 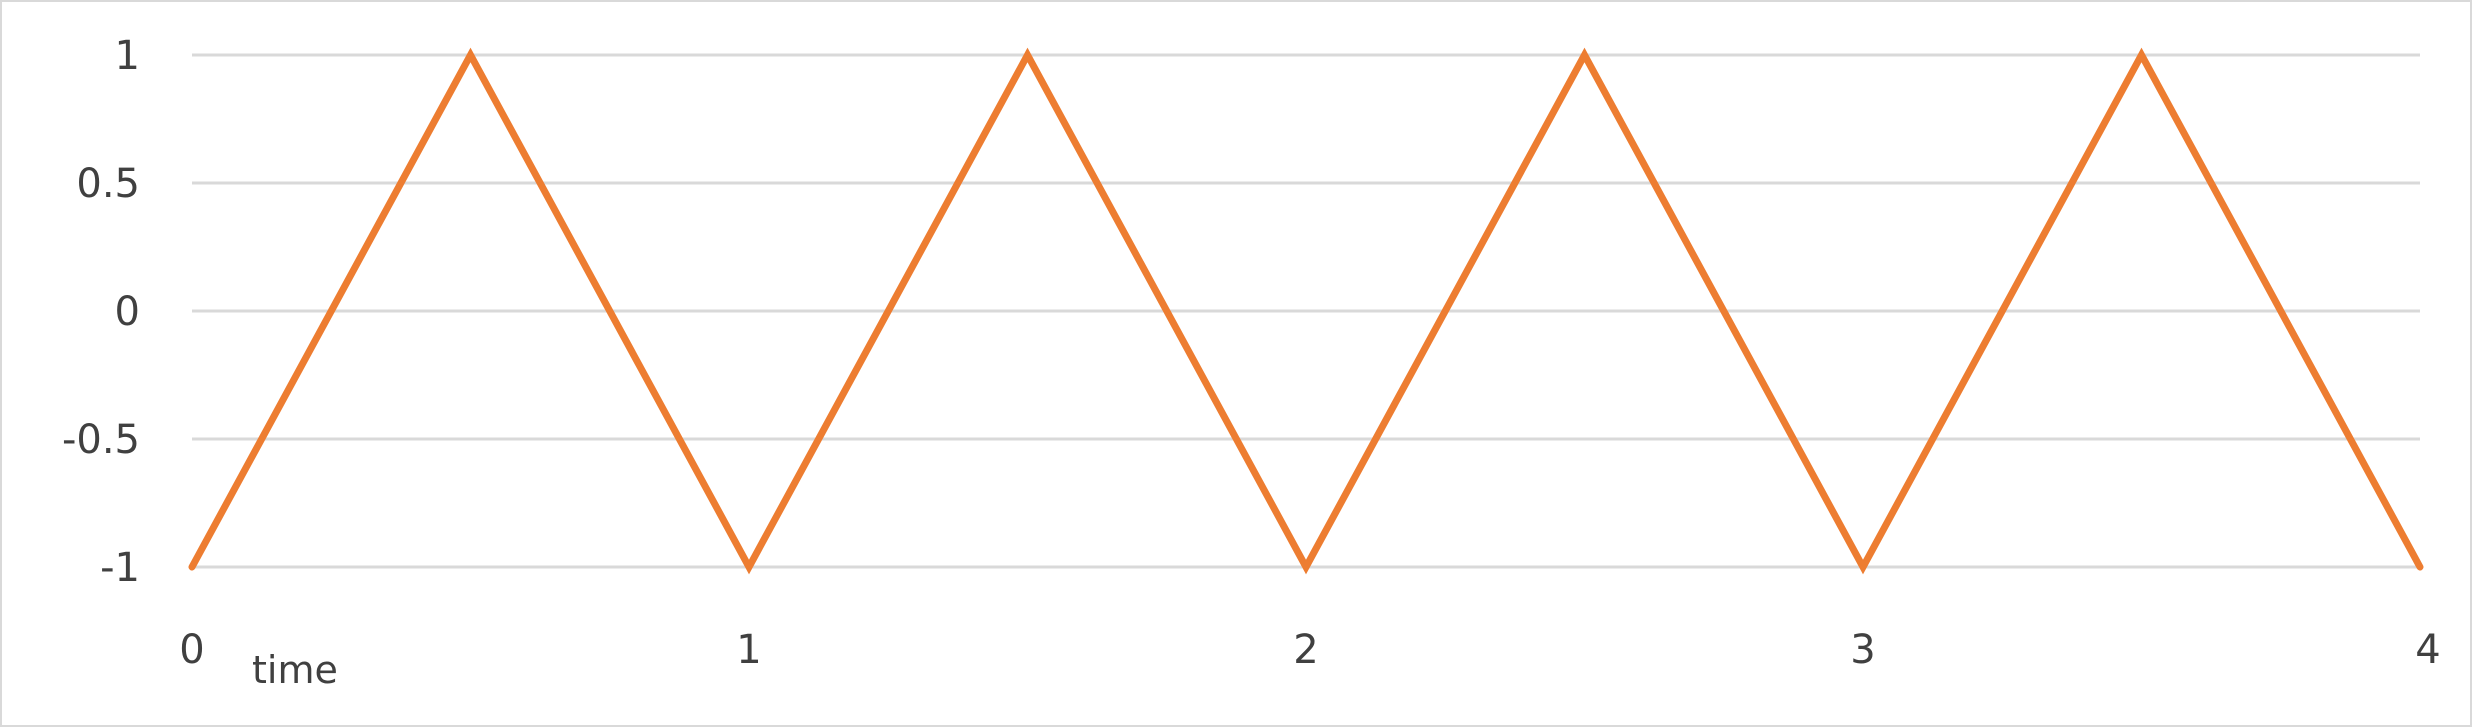 I want to click on y-tick-label: -1, so click(x=120, y=568).